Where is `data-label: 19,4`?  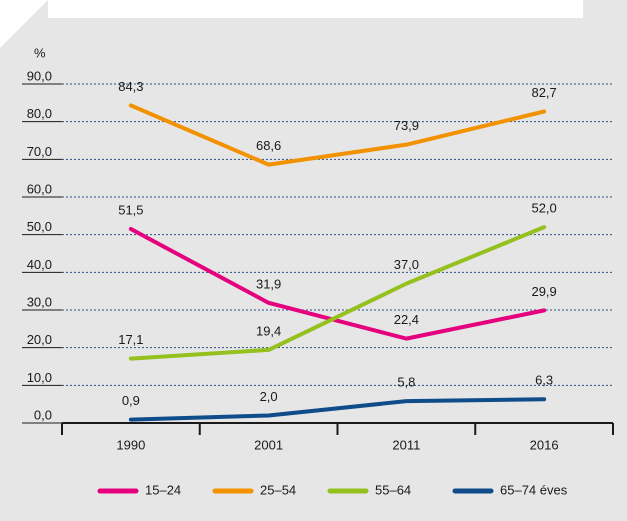
data-label: 19,4 is located at coordinates (268, 330).